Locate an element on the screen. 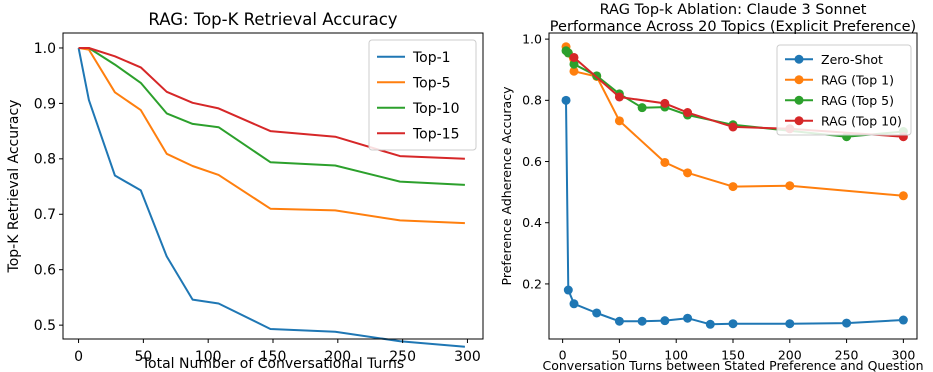  legend-label: Top-15 is located at coordinates (436, 134).